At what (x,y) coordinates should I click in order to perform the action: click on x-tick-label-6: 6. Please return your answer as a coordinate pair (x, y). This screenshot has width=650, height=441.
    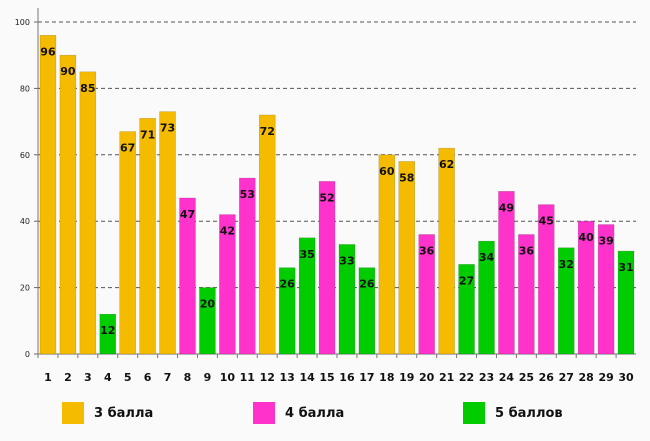
    Looking at the image, I should click on (148, 377).